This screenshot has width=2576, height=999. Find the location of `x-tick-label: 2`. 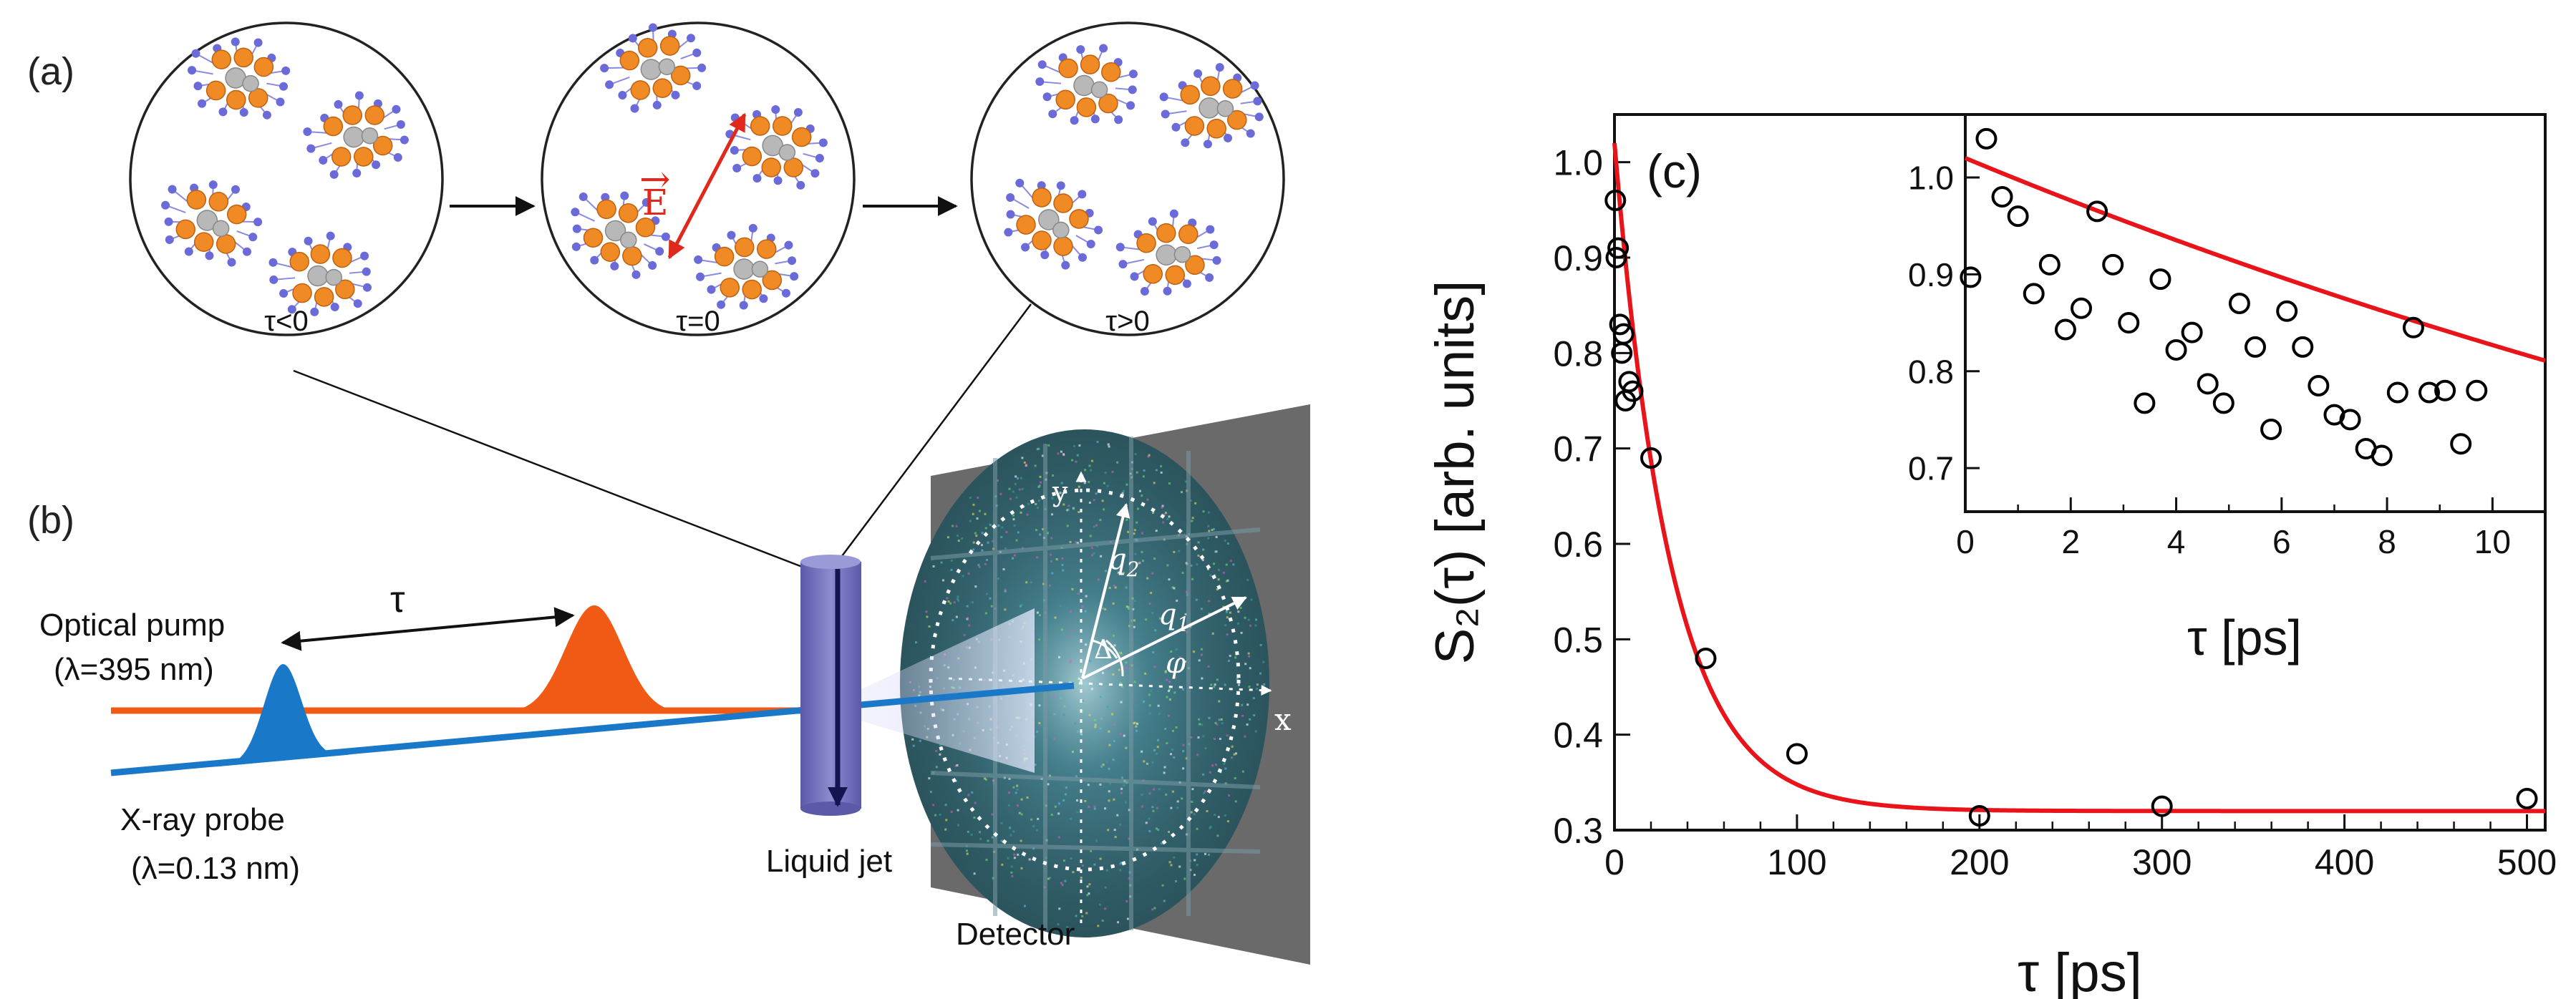

x-tick-label: 2 is located at coordinates (2070, 541).